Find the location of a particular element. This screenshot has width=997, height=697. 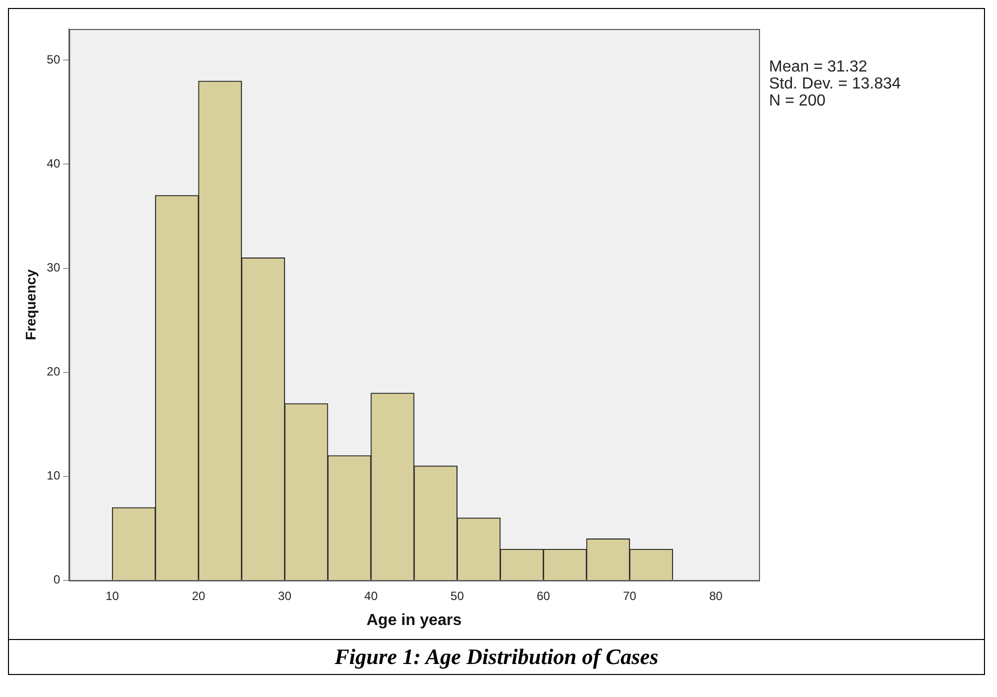

text: N = 200 is located at coordinates (797, 101).